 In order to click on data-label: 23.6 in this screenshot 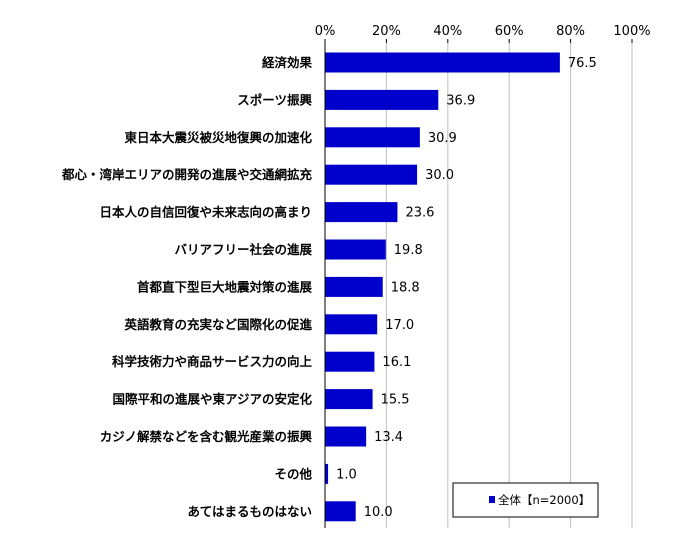, I will do `click(419, 213)`.